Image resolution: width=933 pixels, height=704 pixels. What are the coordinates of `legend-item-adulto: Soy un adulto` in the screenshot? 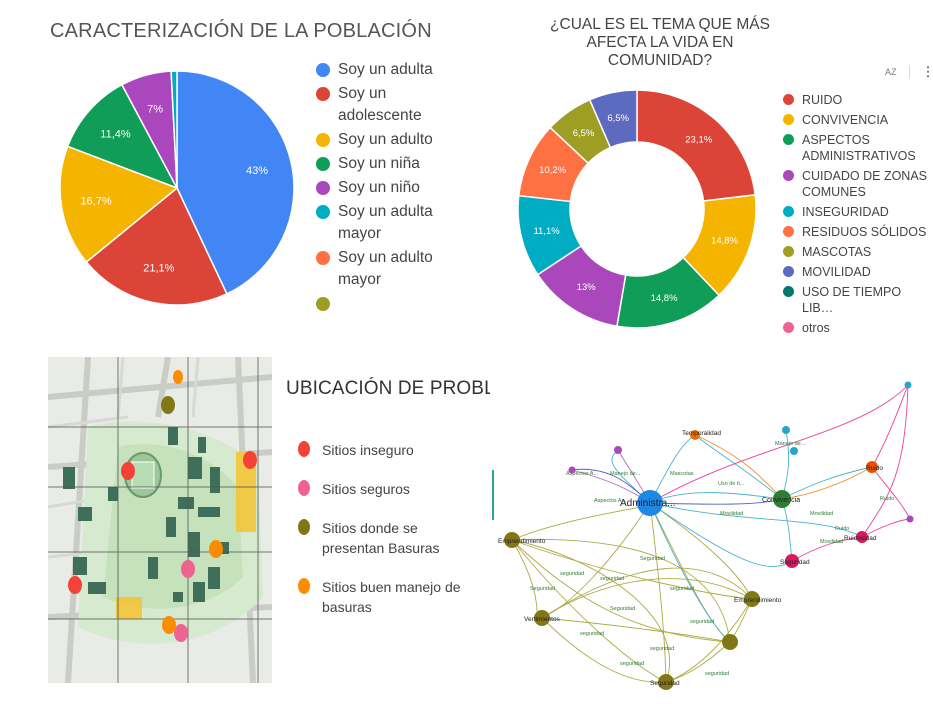 It's located at (382, 140).